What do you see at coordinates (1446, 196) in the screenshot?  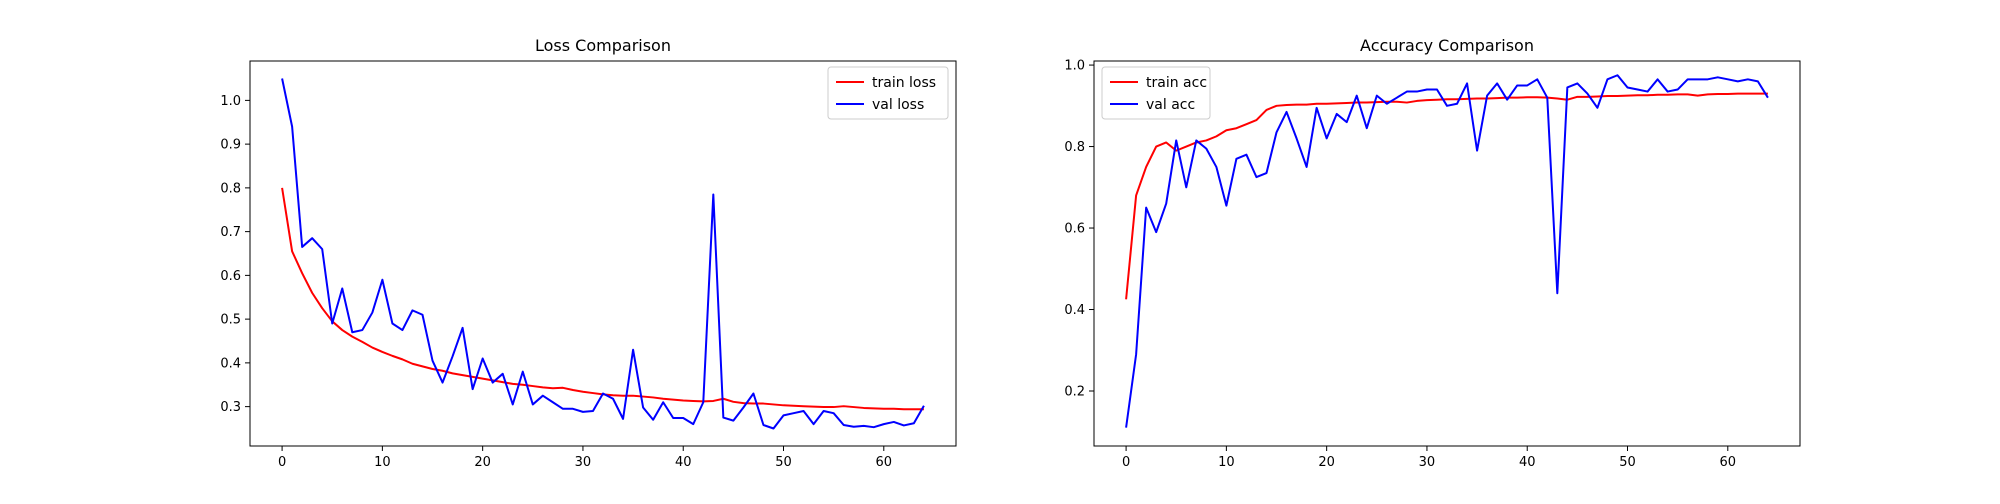 I see `series-line-train-acc` at bounding box center [1446, 196].